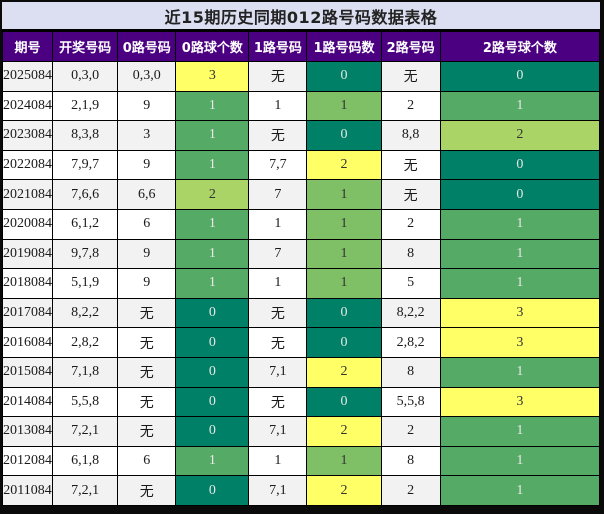 This screenshot has width=604, height=514. What do you see at coordinates (278, 165) in the screenshot?
I see `one_nums-cell: 7,7` at bounding box center [278, 165].